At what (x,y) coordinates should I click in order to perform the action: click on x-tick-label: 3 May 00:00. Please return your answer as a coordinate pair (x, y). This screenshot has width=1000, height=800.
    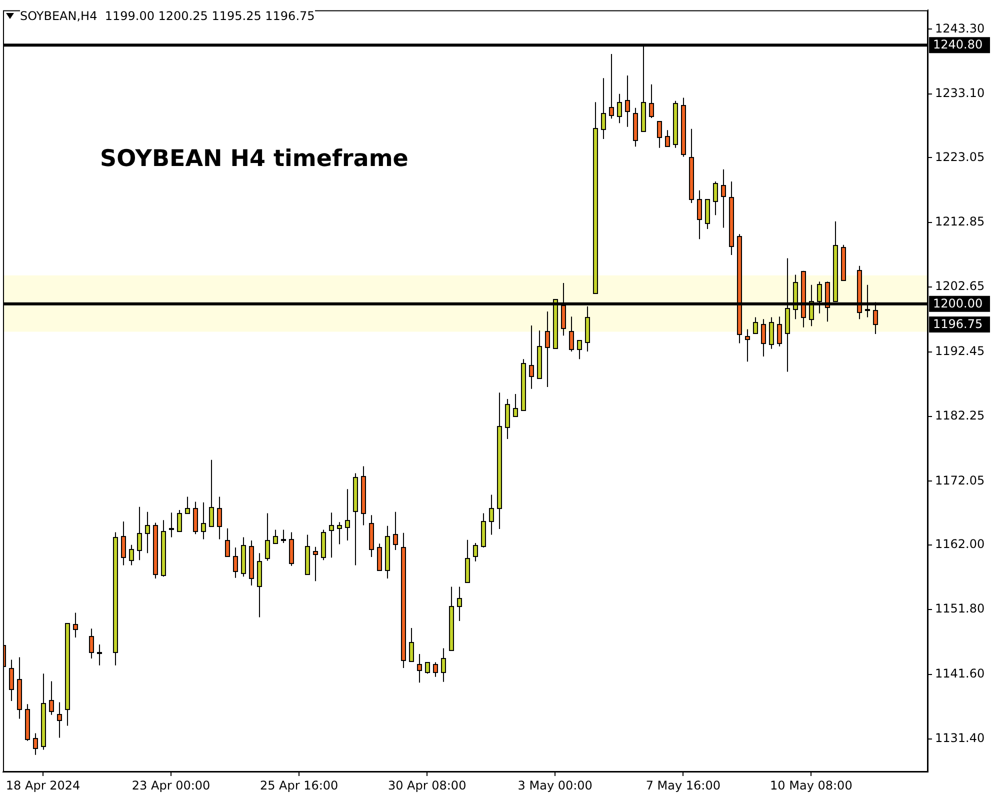
    Looking at the image, I should click on (555, 785).